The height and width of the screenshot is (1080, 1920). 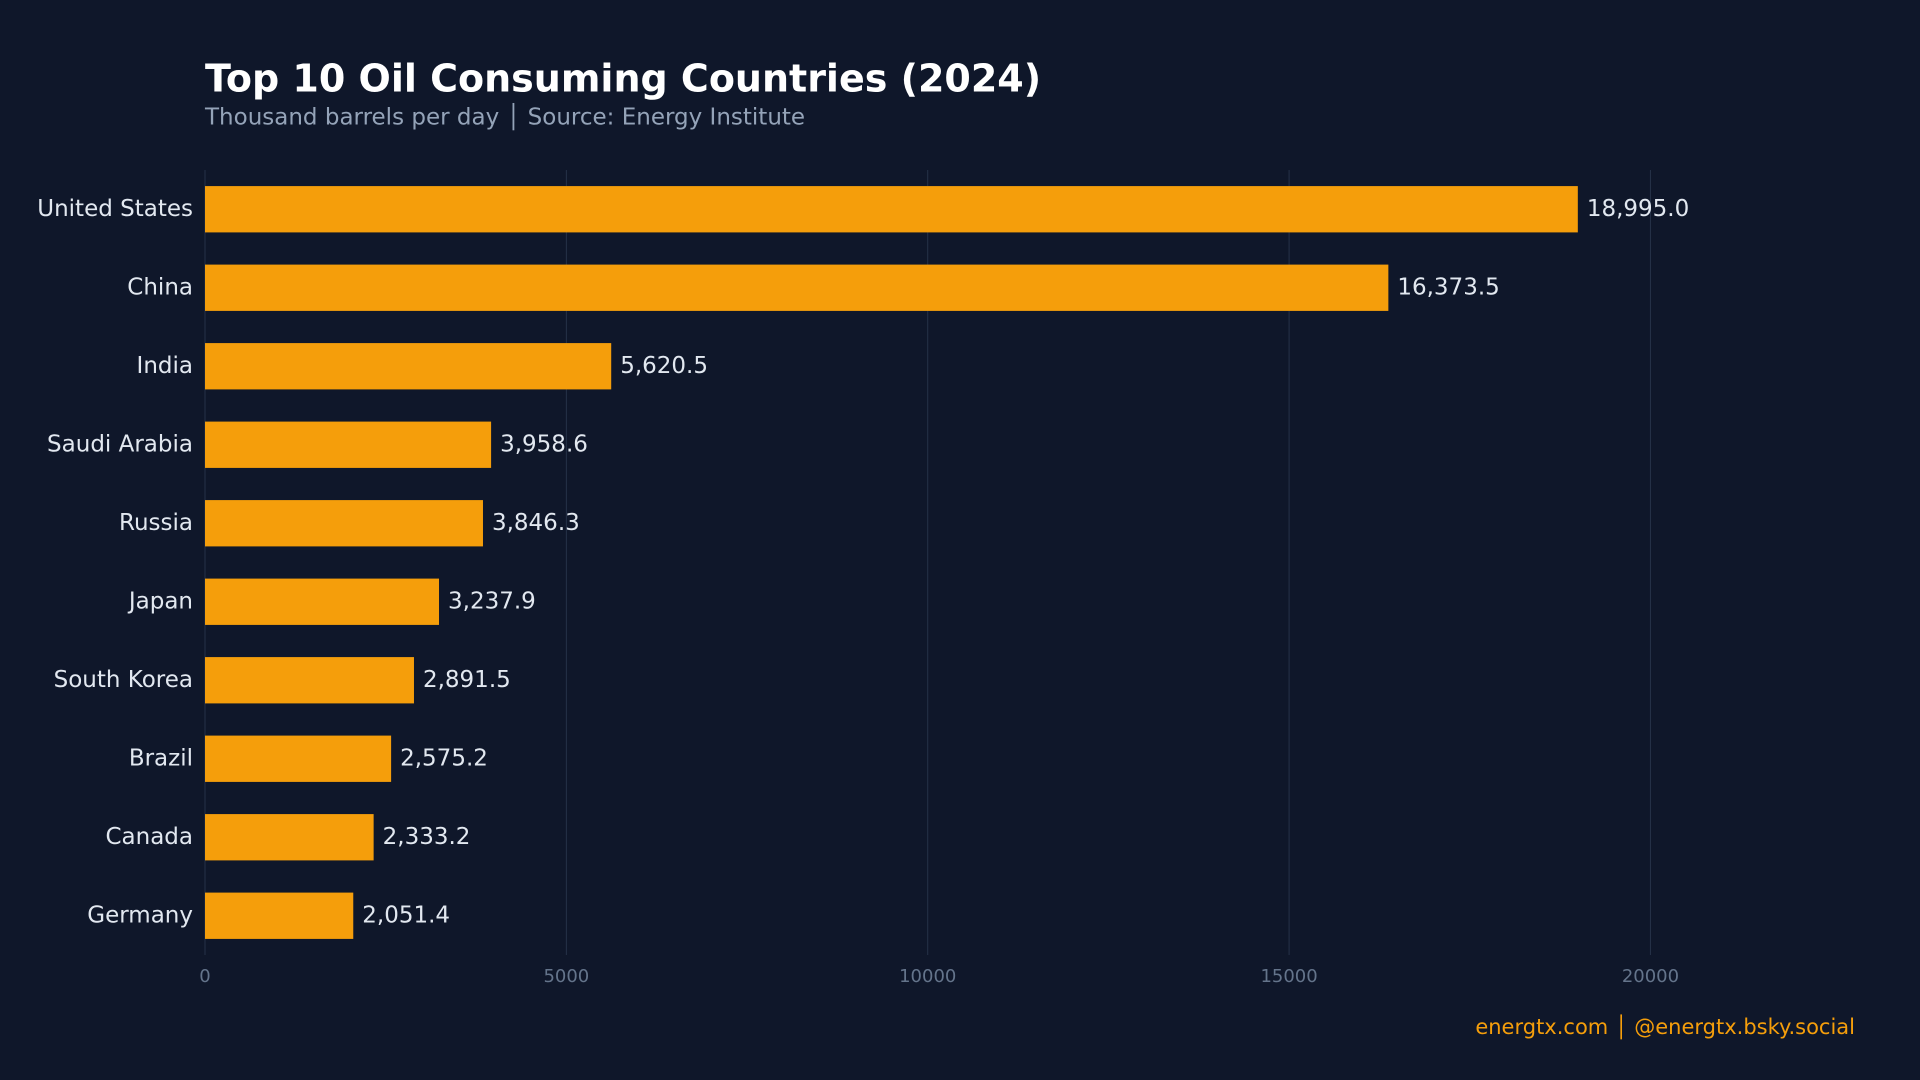 What do you see at coordinates (406, 915) in the screenshot?
I see `value-label: 2,051.4` at bounding box center [406, 915].